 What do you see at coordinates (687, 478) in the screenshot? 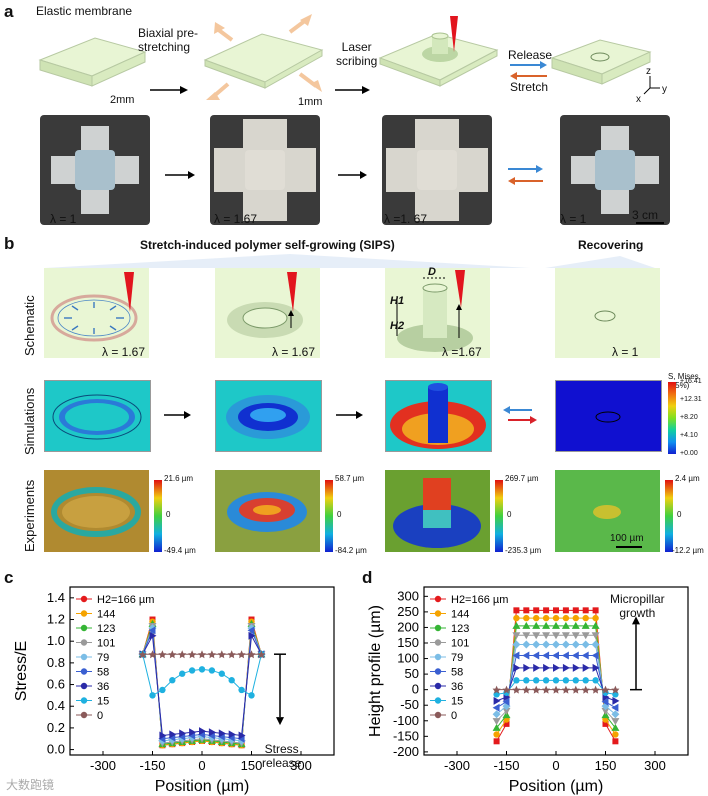
I see `exp4-max: 2.4 µm` at bounding box center [687, 478].